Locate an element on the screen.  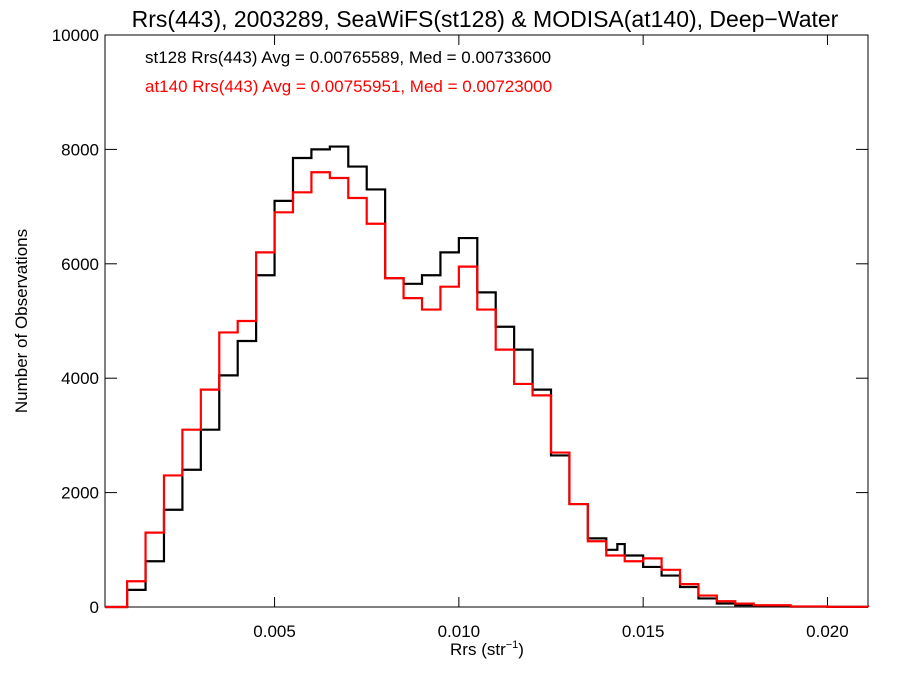
y-tick-label: 8000 is located at coordinates (80, 149).